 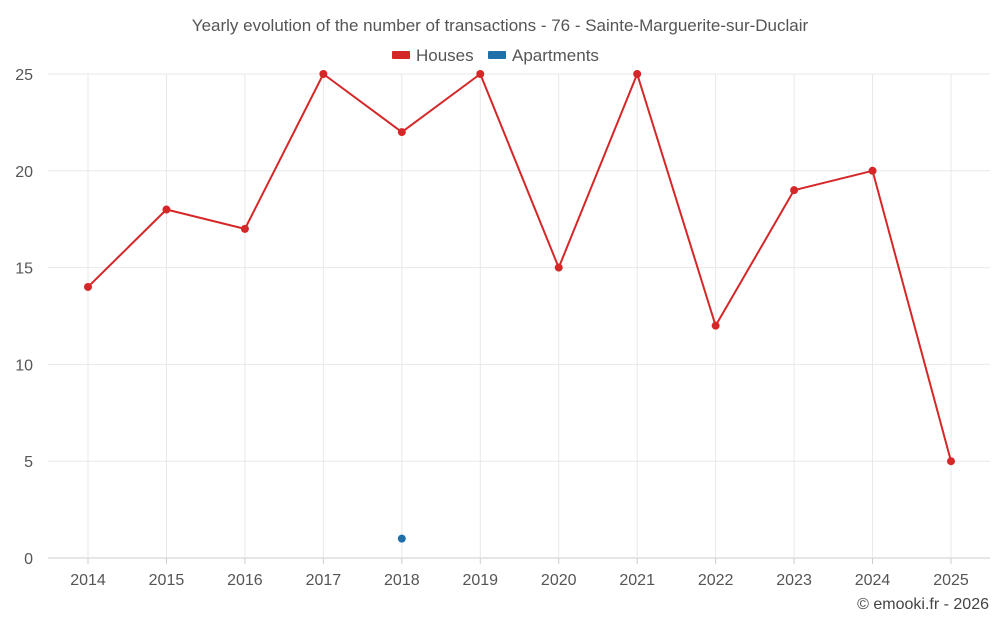 What do you see at coordinates (24, 269) in the screenshot?
I see `y-tick-label-15: 15` at bounding box center [24, 269].